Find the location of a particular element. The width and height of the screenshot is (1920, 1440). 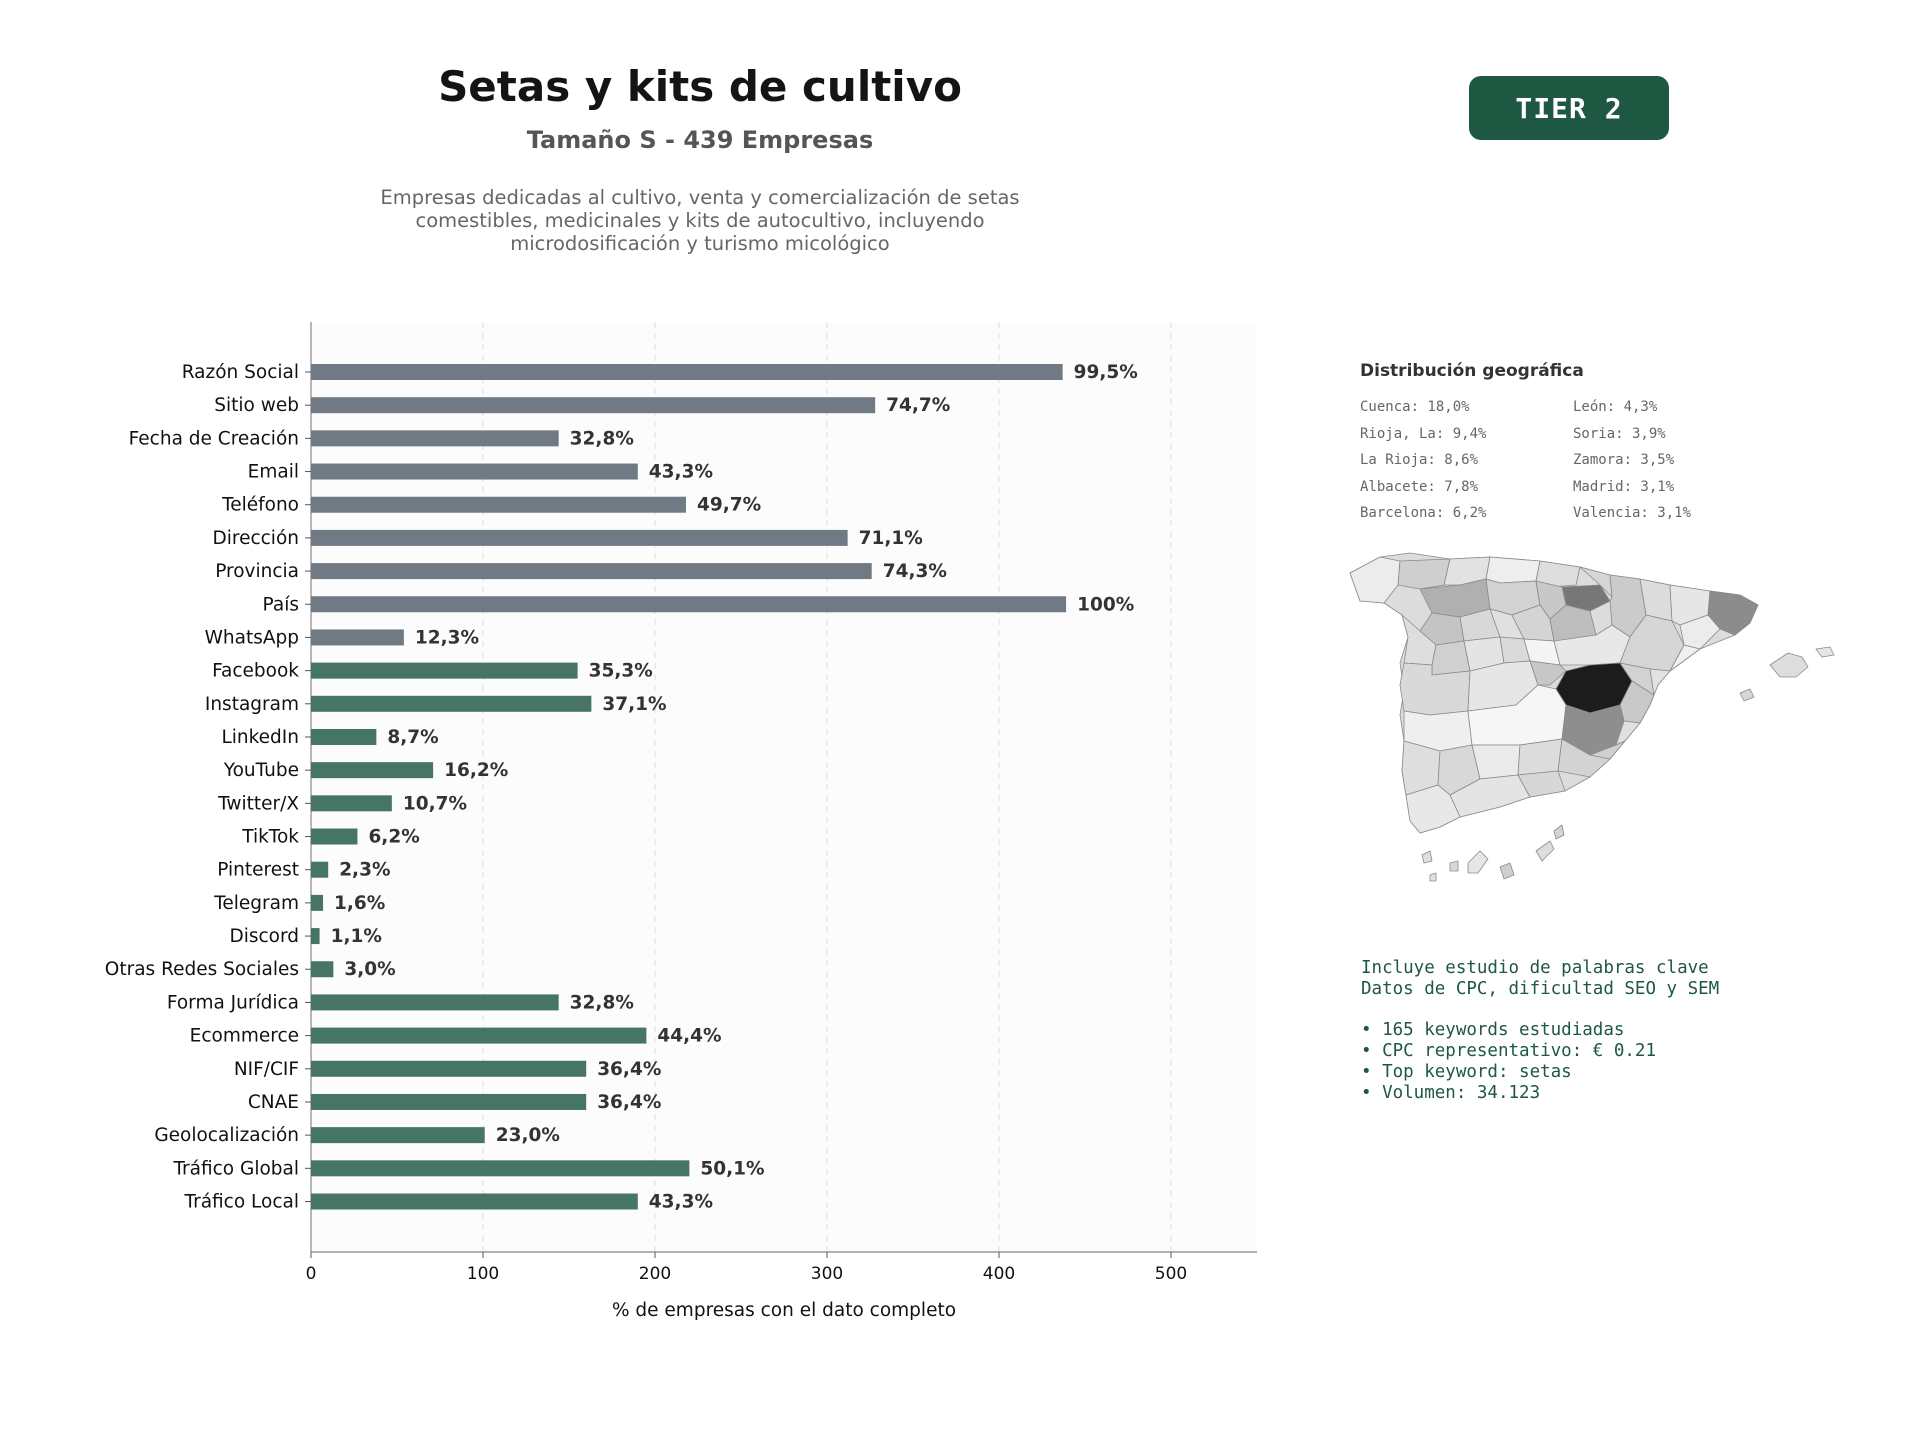

bar-value-label: 32,8% is located at coordinates (602, 438).